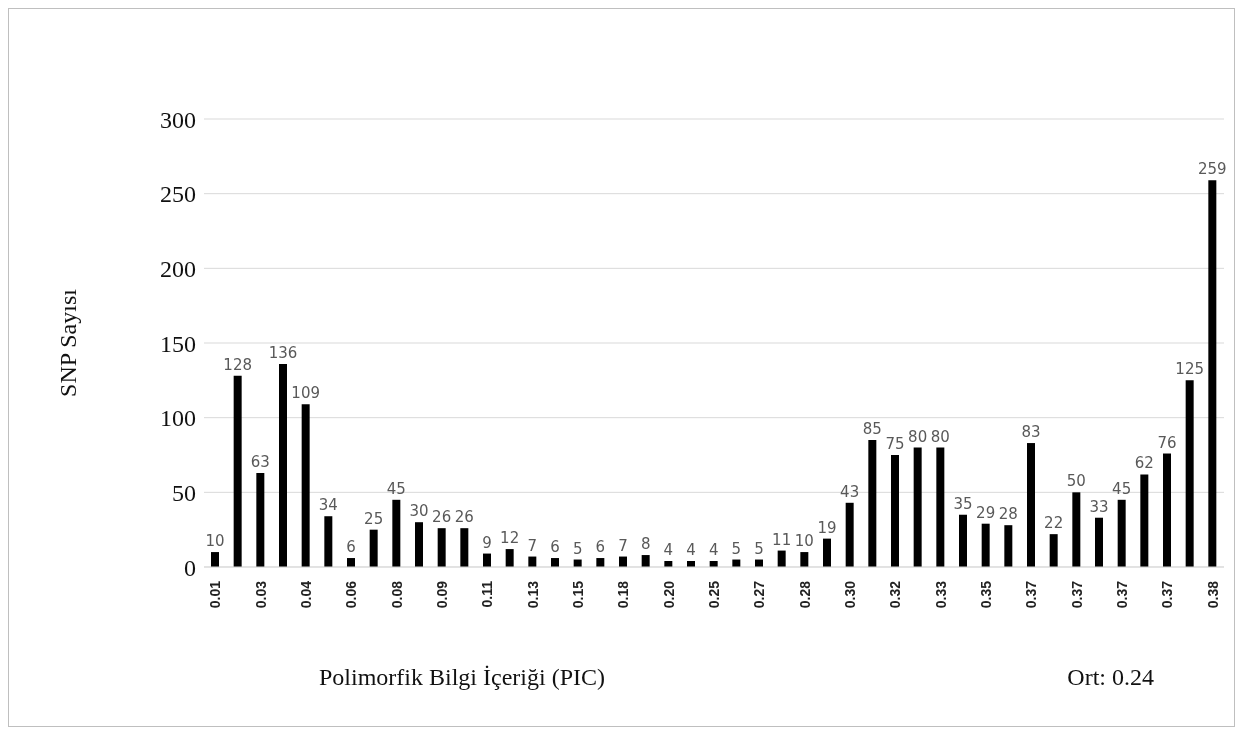  What do you see at coordinates (462, 677) in the screenshot?
I see `x-axis-title: Polimorfik Bilgi İçeriği (PIC)` at bounding box center [462, 677].